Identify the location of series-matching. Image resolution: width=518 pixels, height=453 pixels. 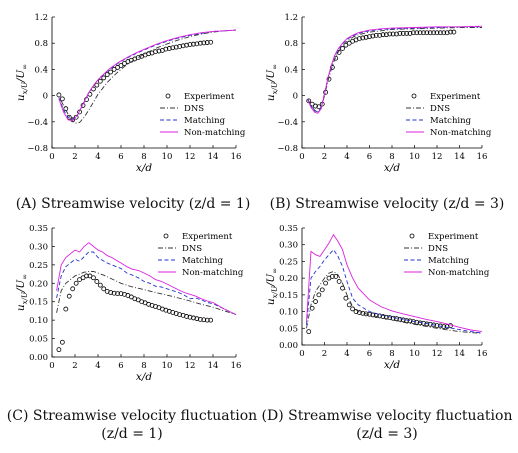
(394, 69).